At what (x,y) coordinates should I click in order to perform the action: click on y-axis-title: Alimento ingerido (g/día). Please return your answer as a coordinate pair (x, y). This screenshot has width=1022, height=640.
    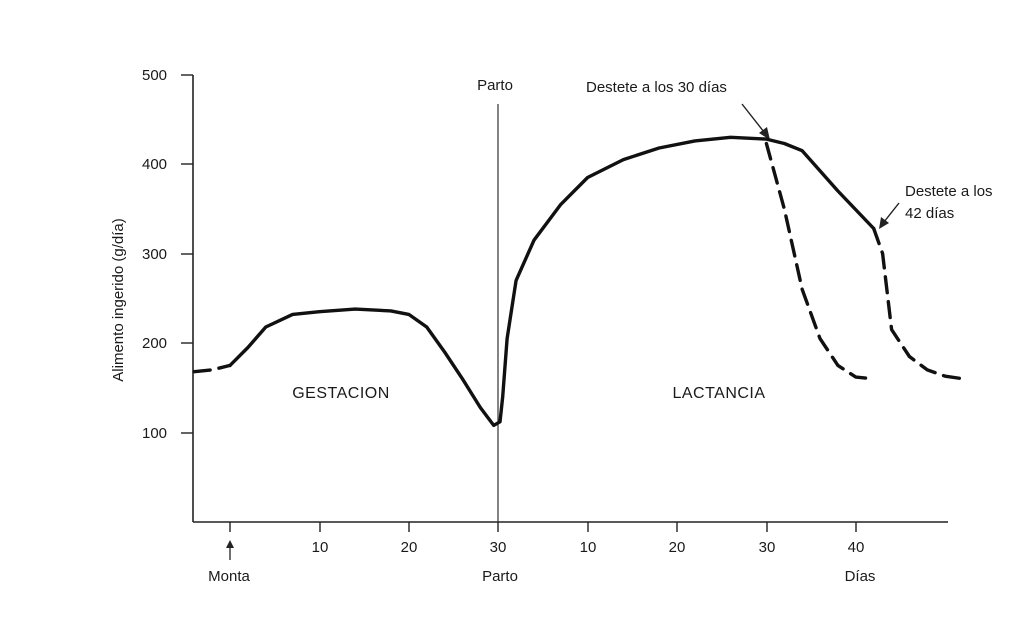
    Looking at the image, I should click on (118, 299).